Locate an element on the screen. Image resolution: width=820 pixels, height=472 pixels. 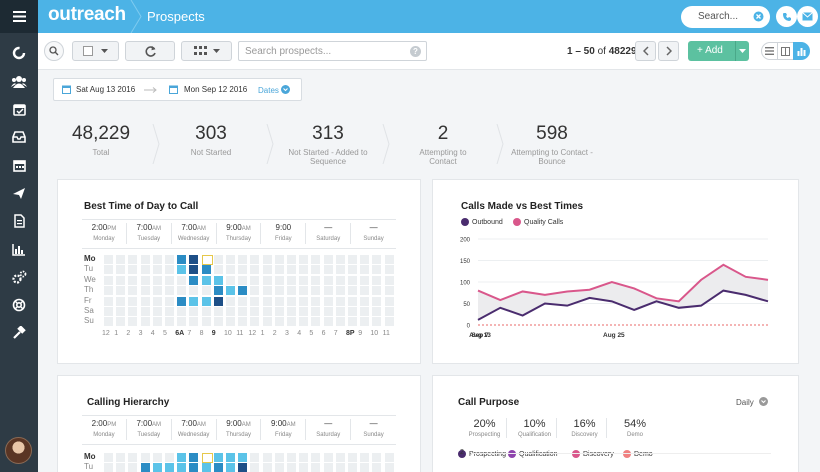
stat-not-started: 303 Not Started is located at coordinates (211, 140).